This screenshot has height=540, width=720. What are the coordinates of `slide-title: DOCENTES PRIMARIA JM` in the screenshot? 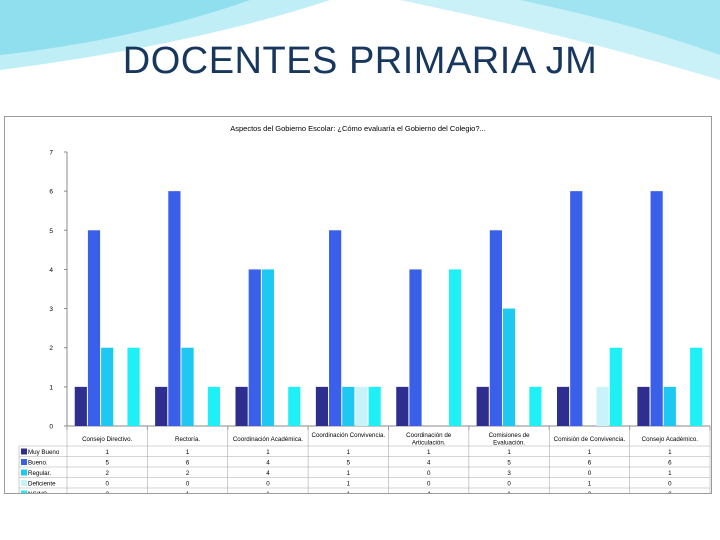 It's located at (360, 61).